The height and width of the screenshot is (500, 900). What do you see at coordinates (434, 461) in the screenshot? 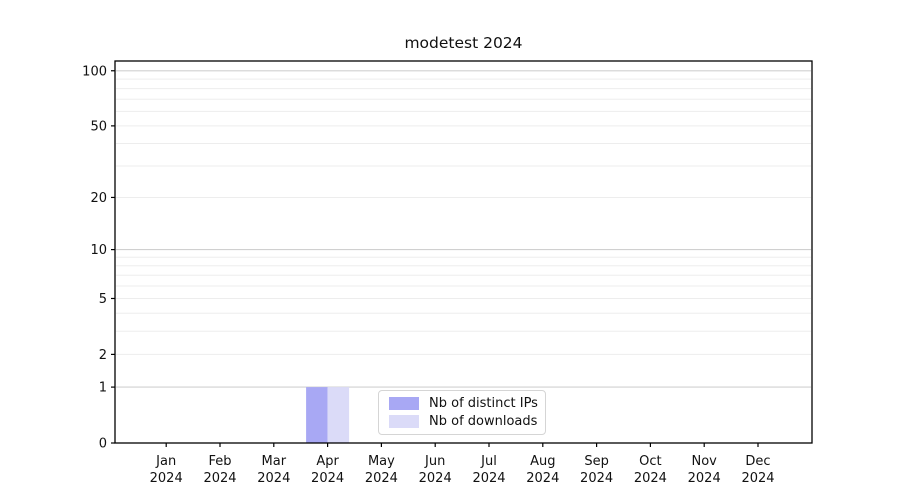
I see `x-tick-label-month: Jun` at bounding box center [434, 461].